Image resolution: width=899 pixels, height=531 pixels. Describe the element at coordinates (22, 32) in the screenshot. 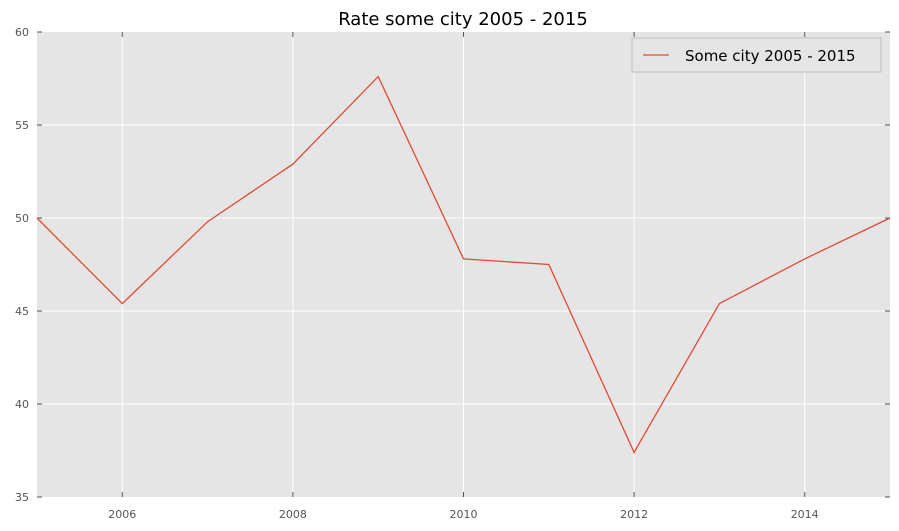

I see `y-tick-label: 60` at that location.